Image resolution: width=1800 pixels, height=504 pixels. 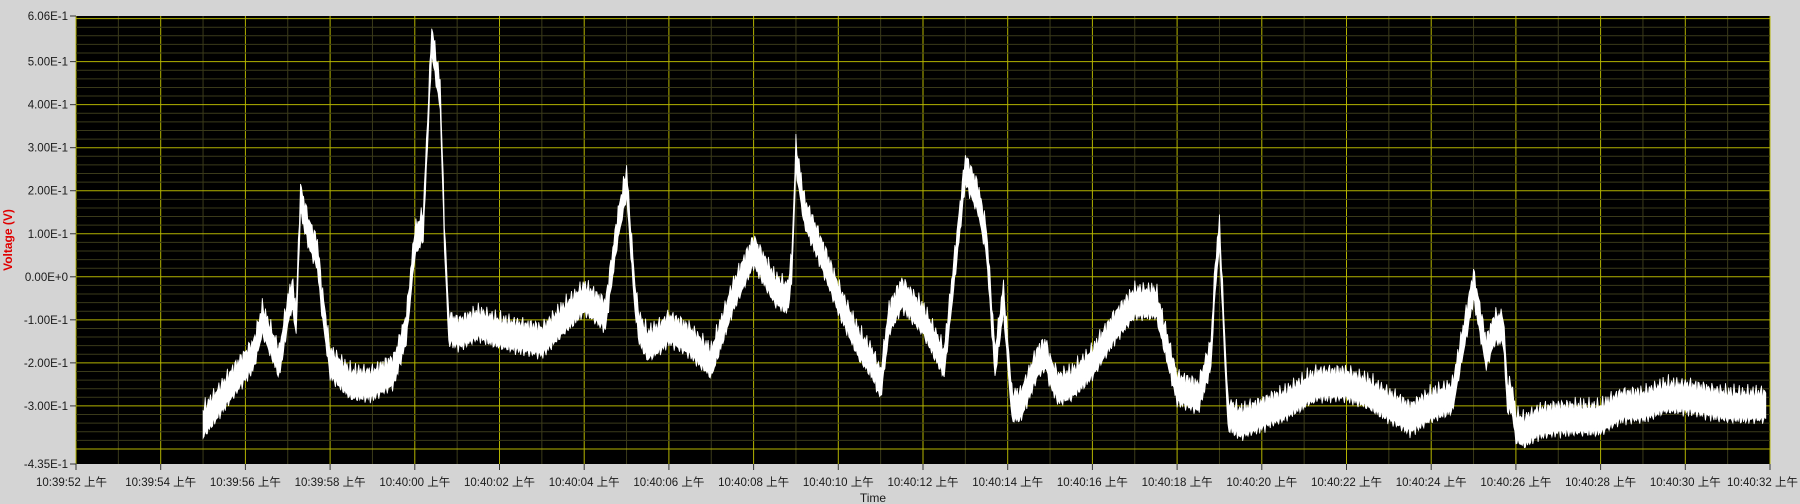 What do you see at coordinates (414, 482) in the screenshot?
I see `x-tick-label: 10:40:00 上午` at bounding box center [414, 482].